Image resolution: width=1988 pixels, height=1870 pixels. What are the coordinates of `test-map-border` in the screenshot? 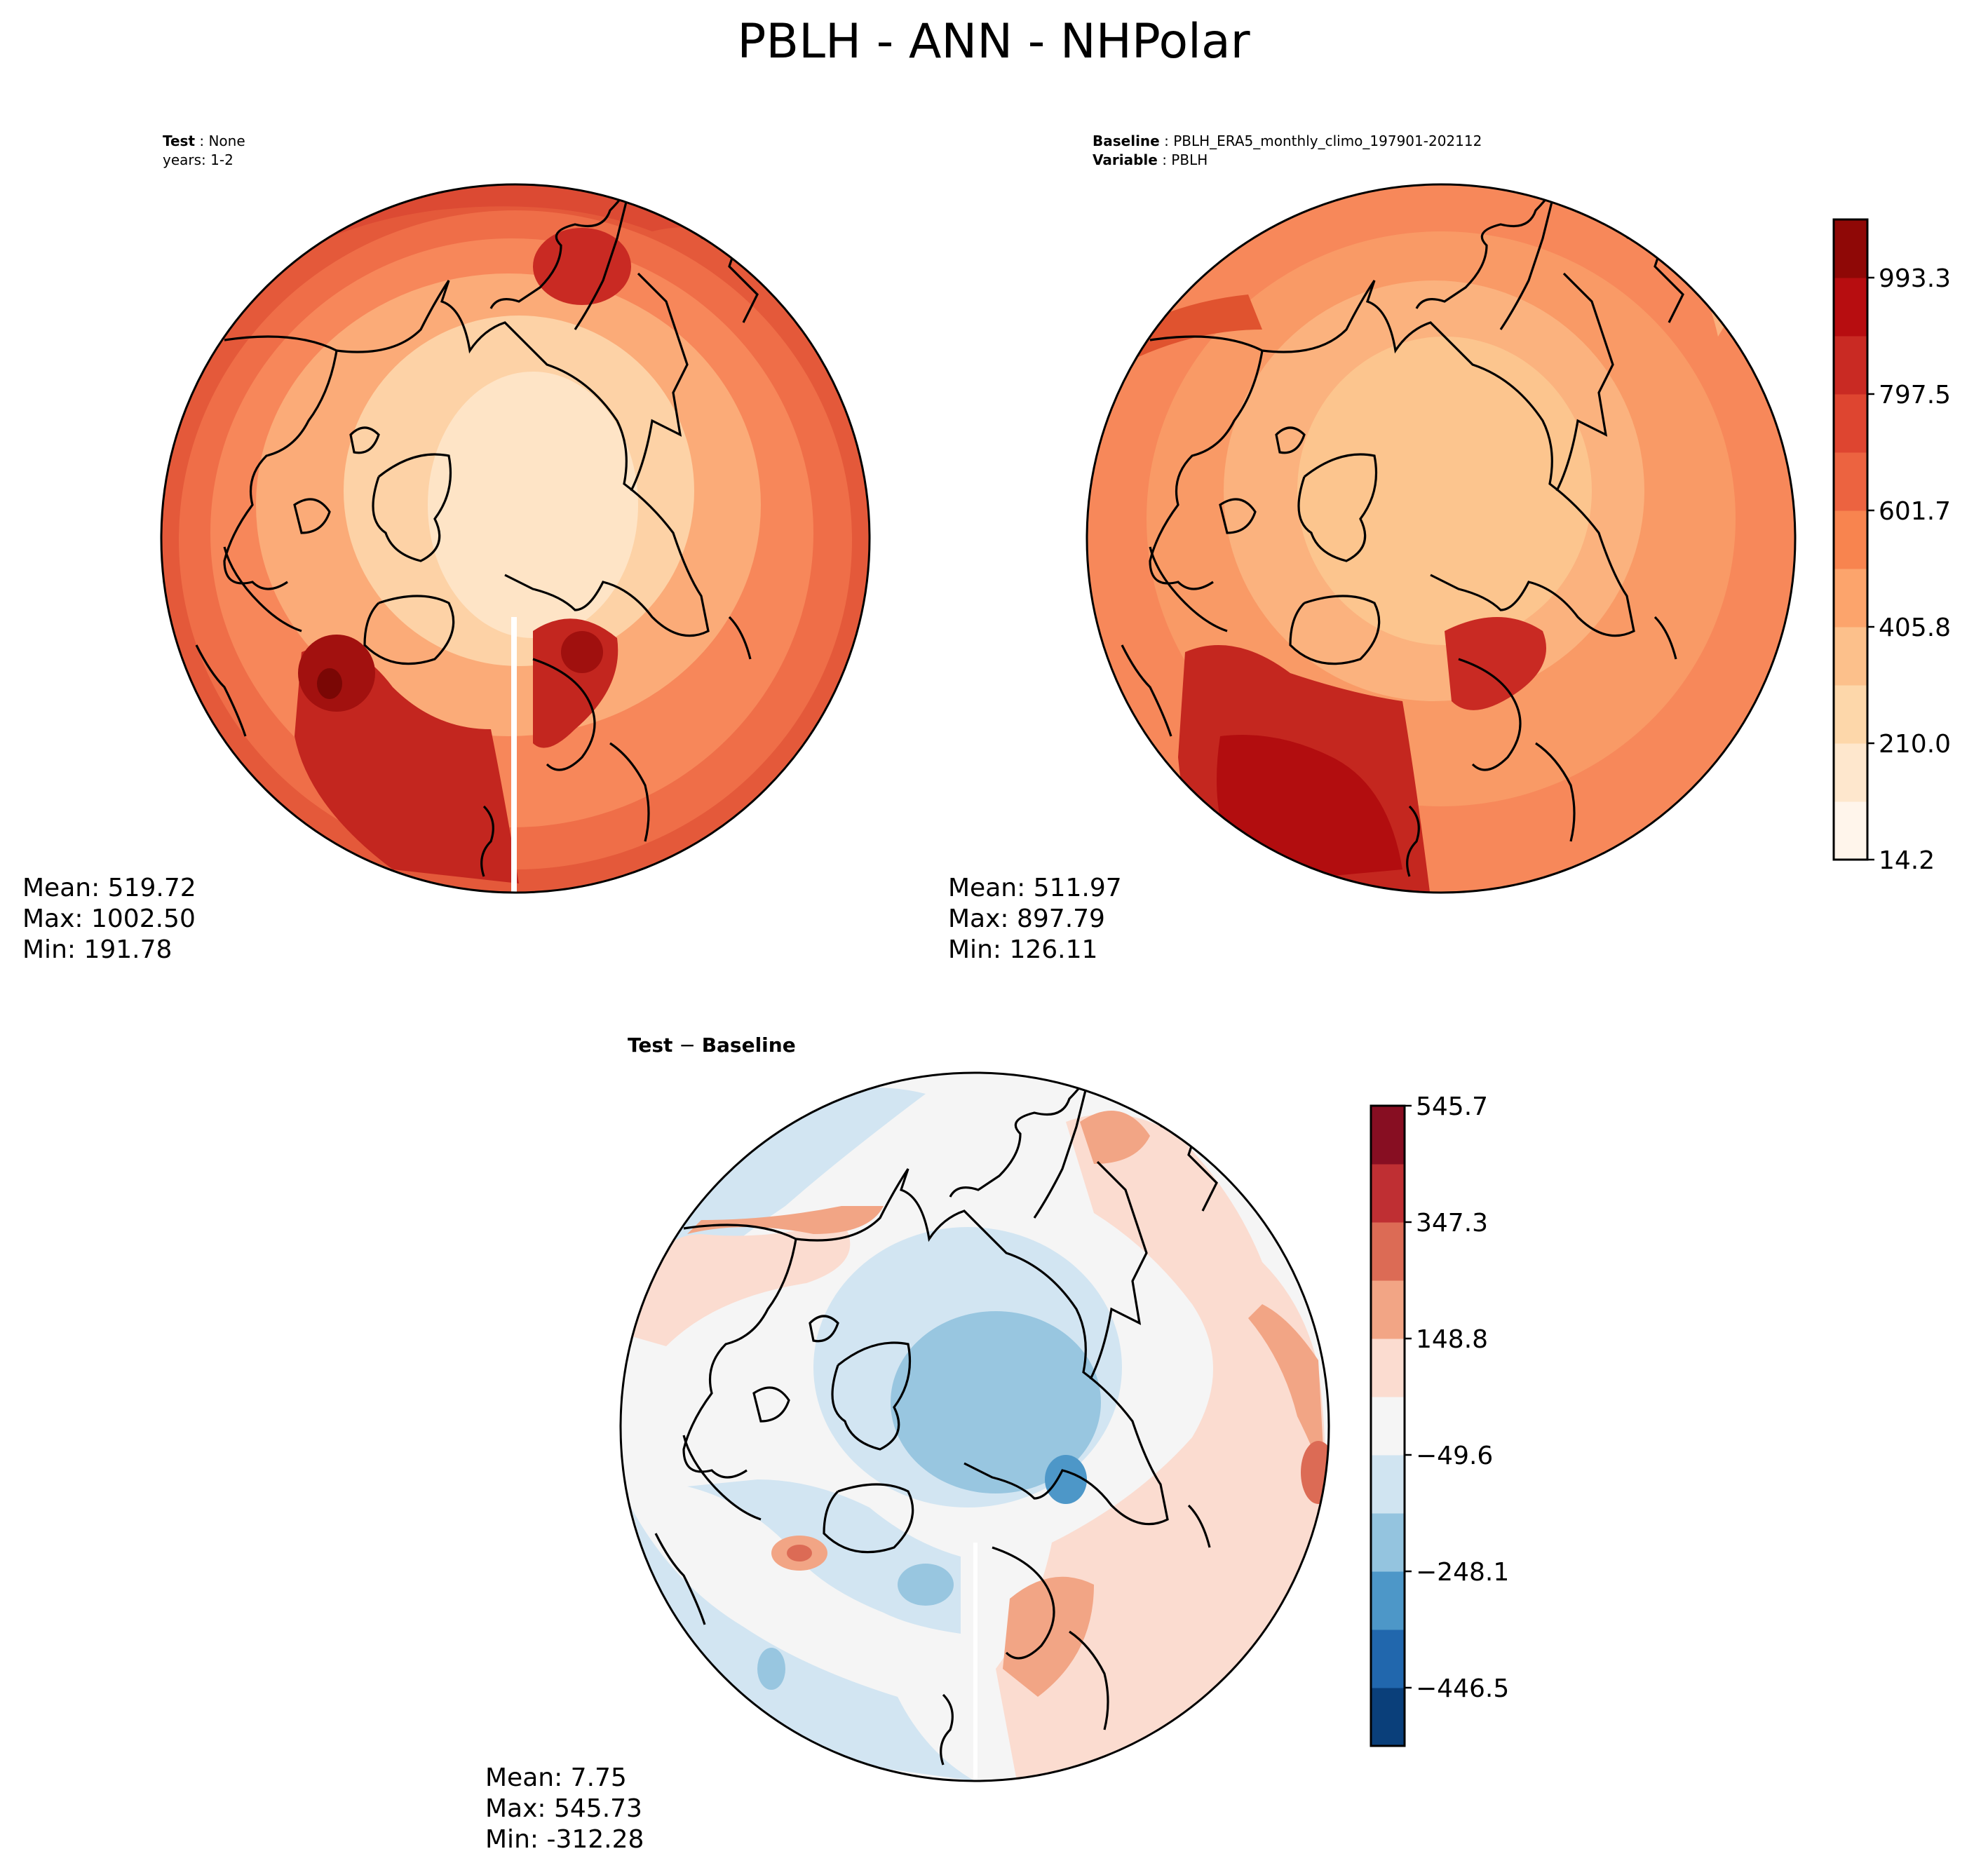 It's located at (515, 538).